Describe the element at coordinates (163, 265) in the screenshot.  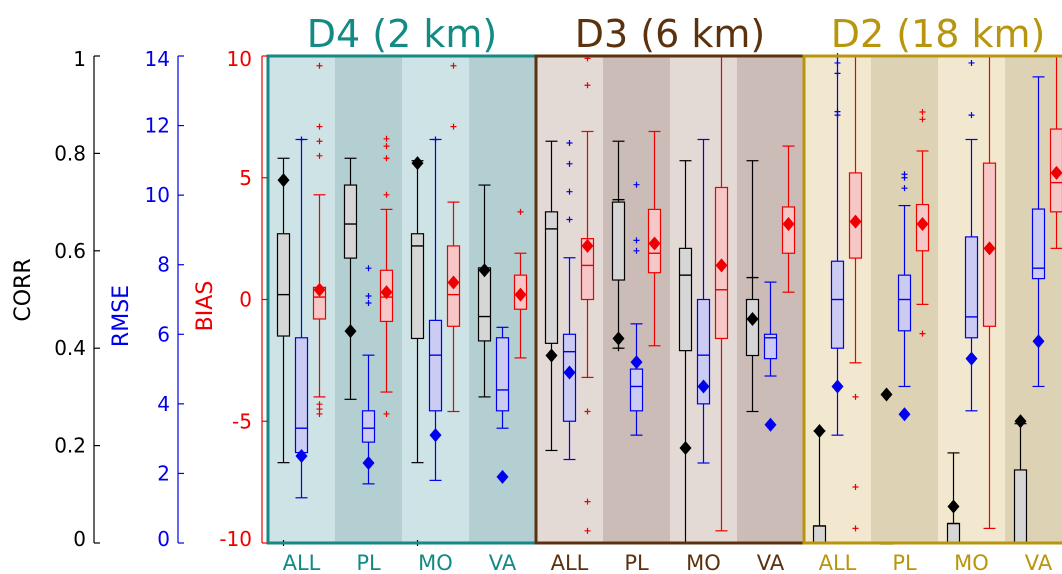
I see `y-tick-label-rmse: 8` at that location.